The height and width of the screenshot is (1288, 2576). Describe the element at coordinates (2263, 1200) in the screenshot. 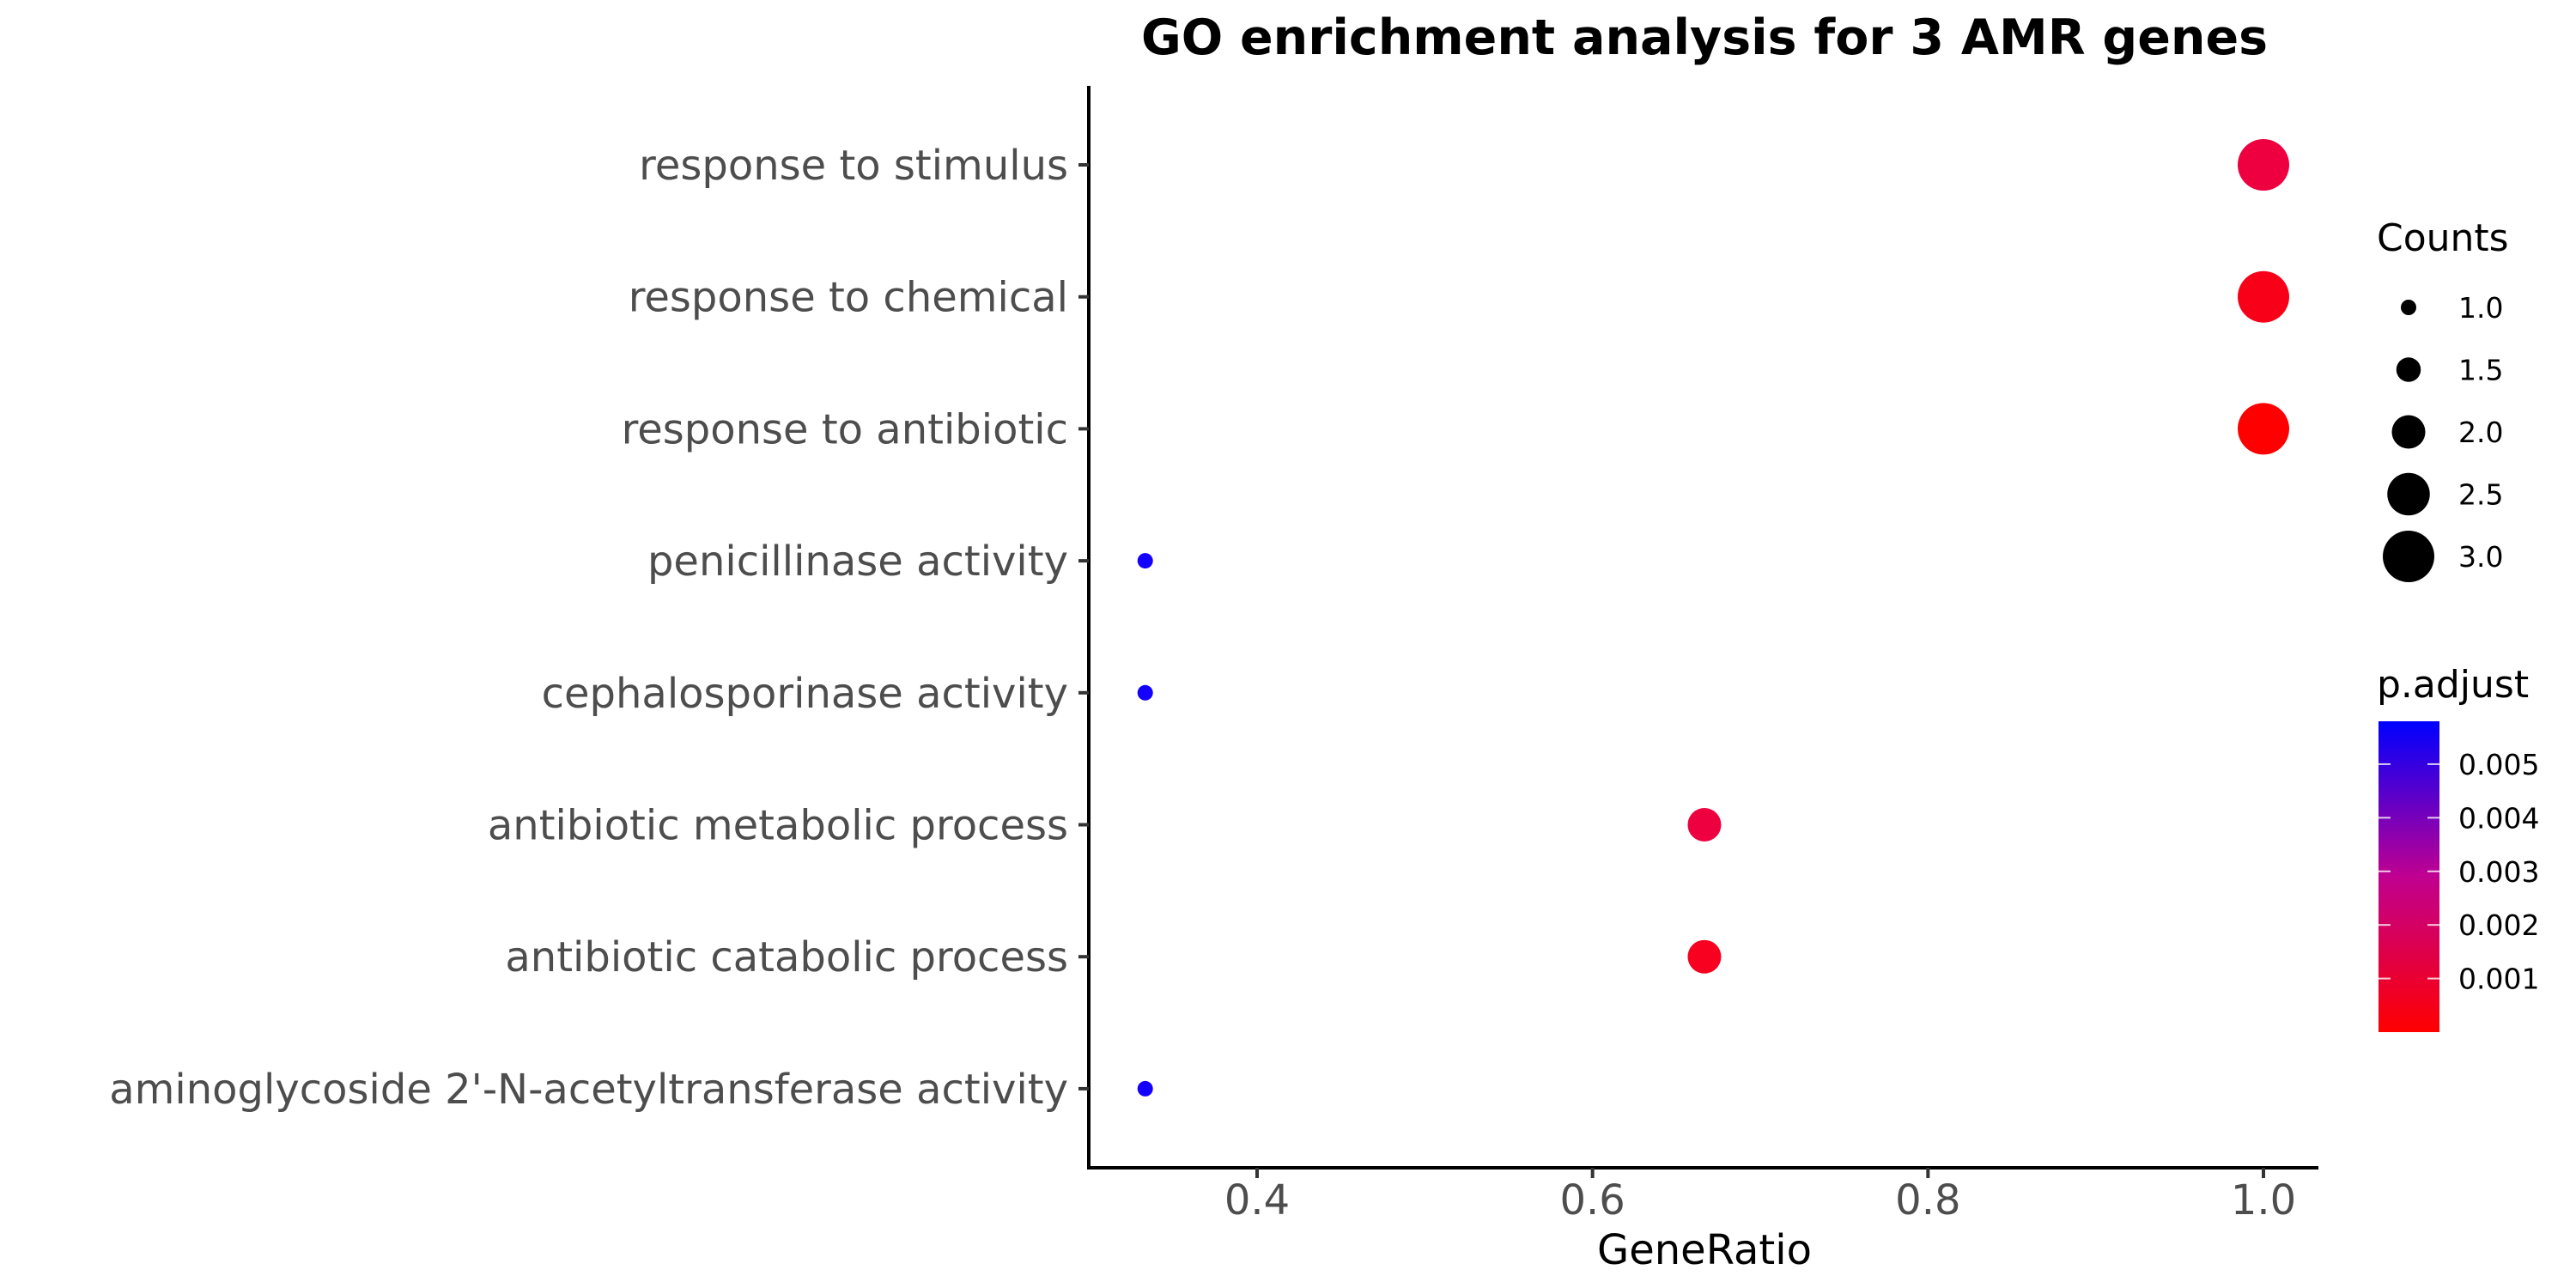

I see `x-tick-label: 1.0` at that location.